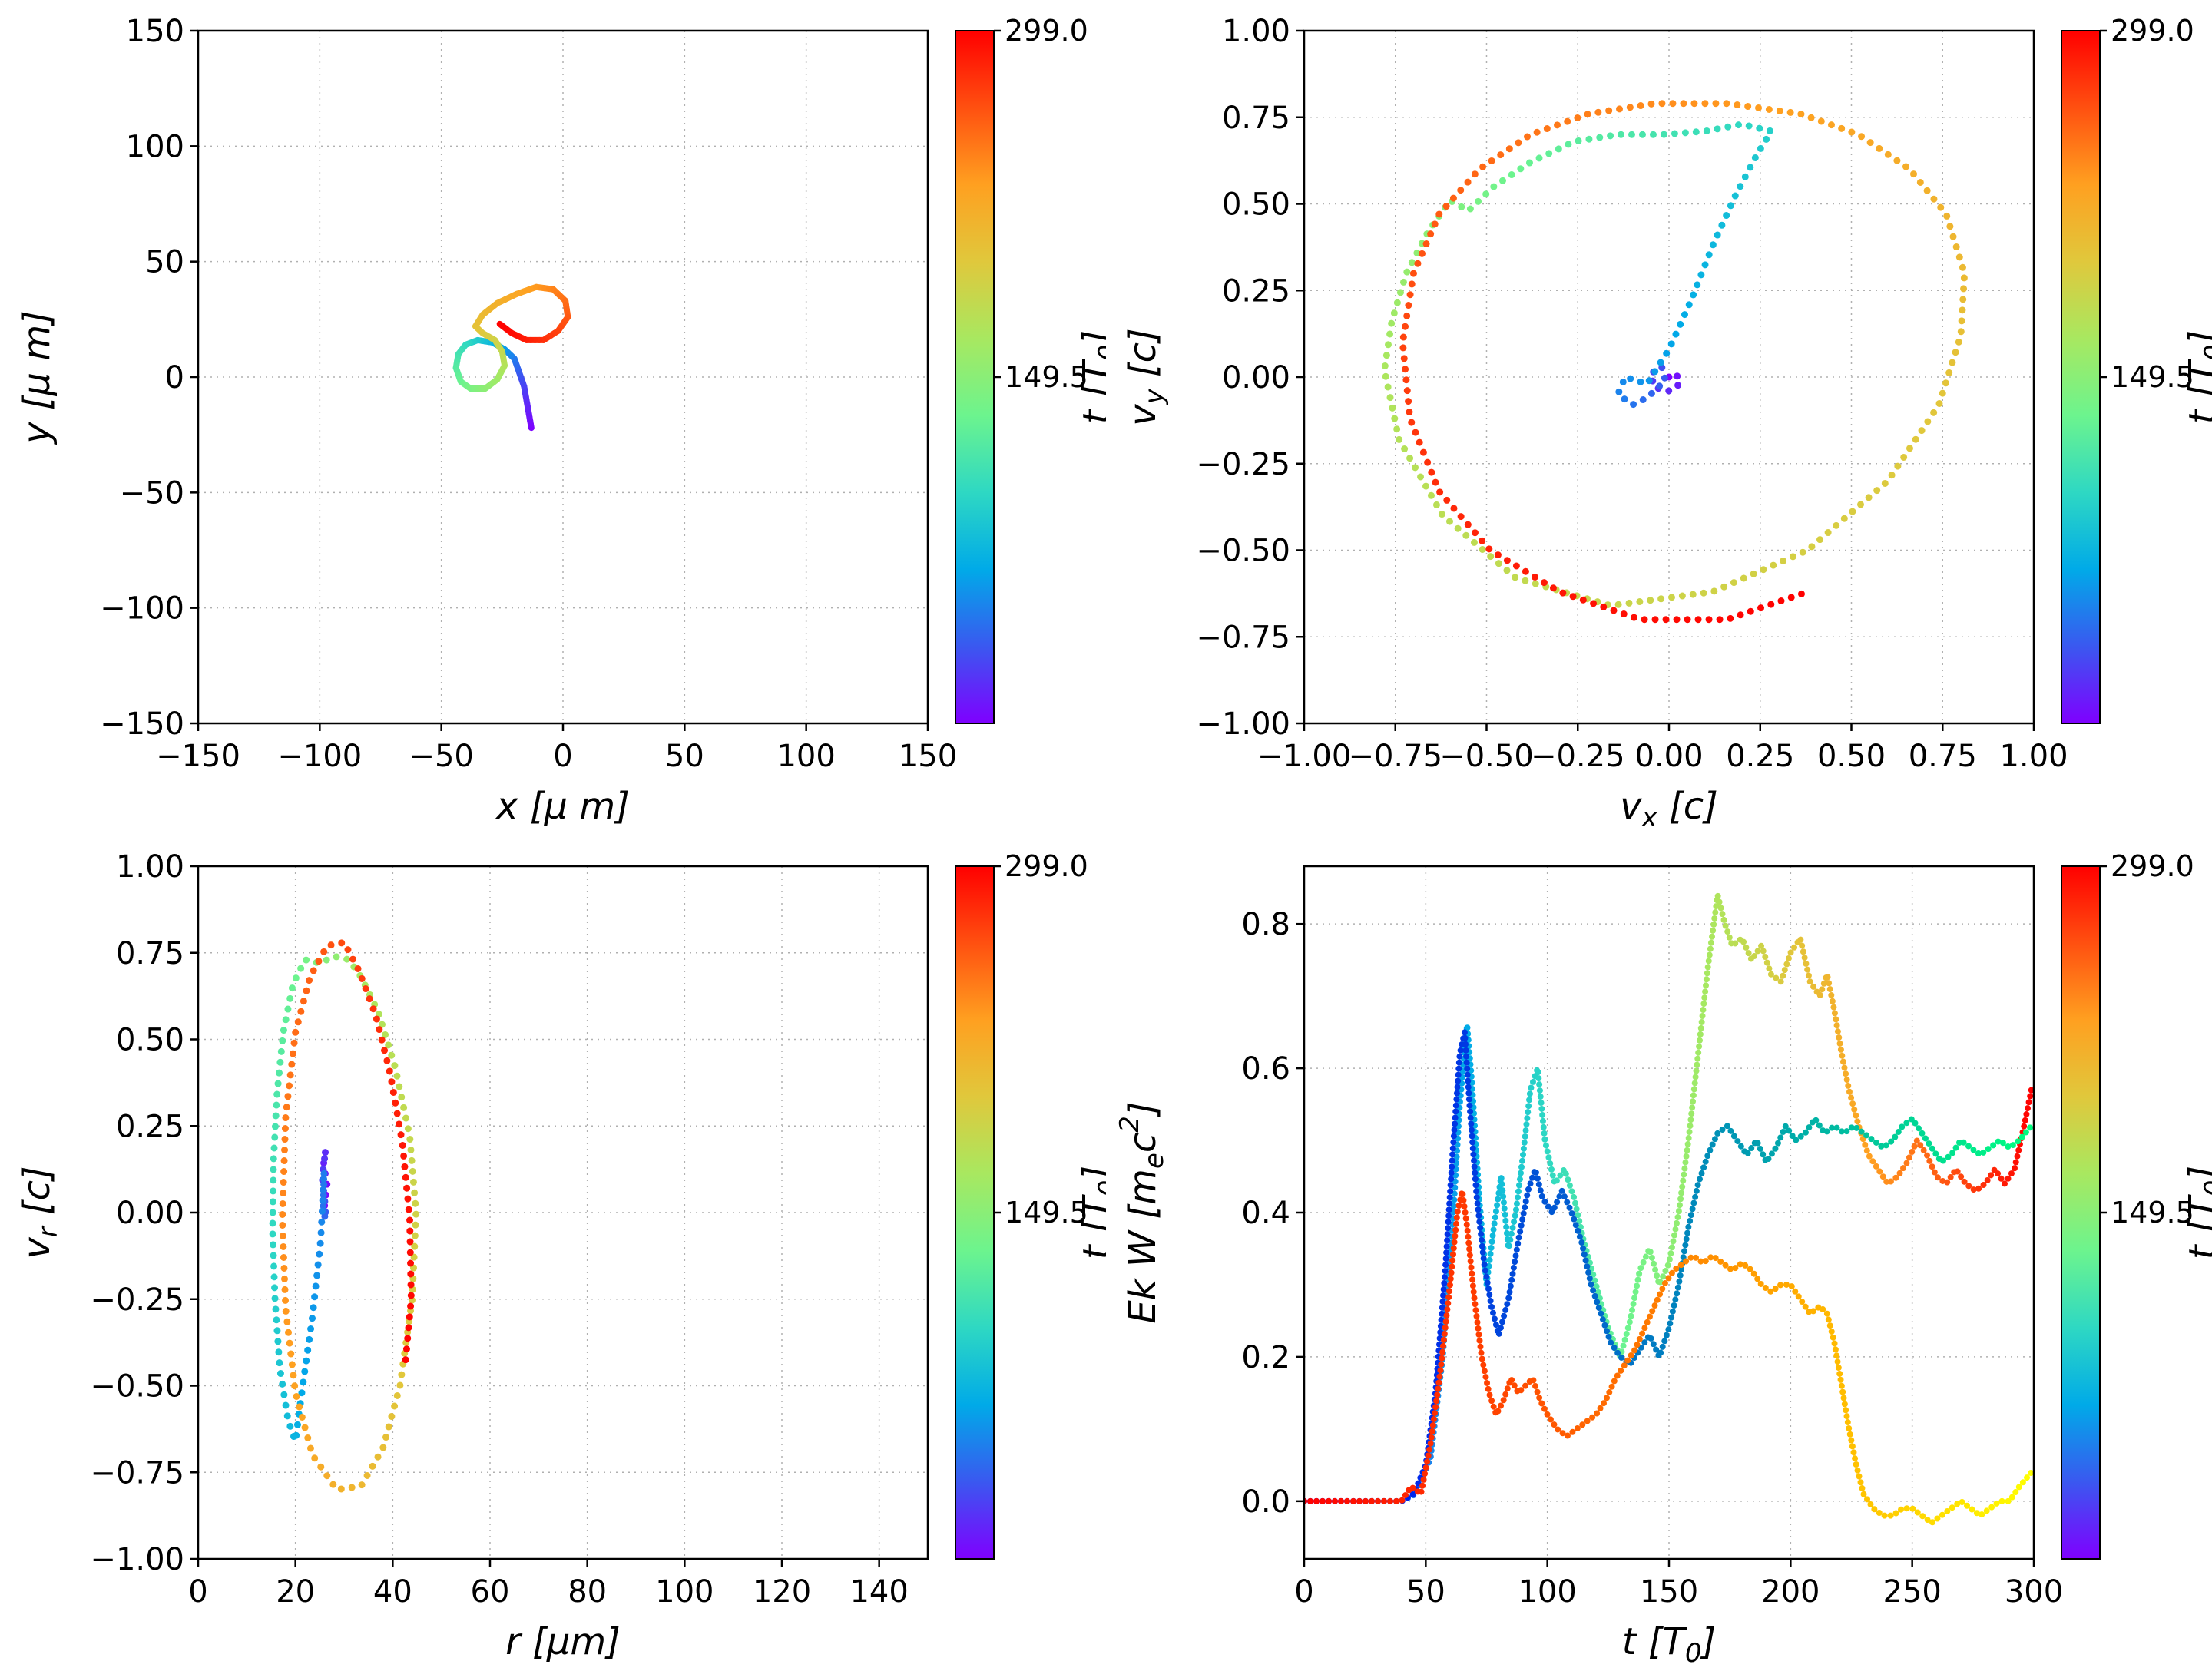 The image size is (2212, 1671). I want to click on series-particle-1-energy, so click(1669, 1198).